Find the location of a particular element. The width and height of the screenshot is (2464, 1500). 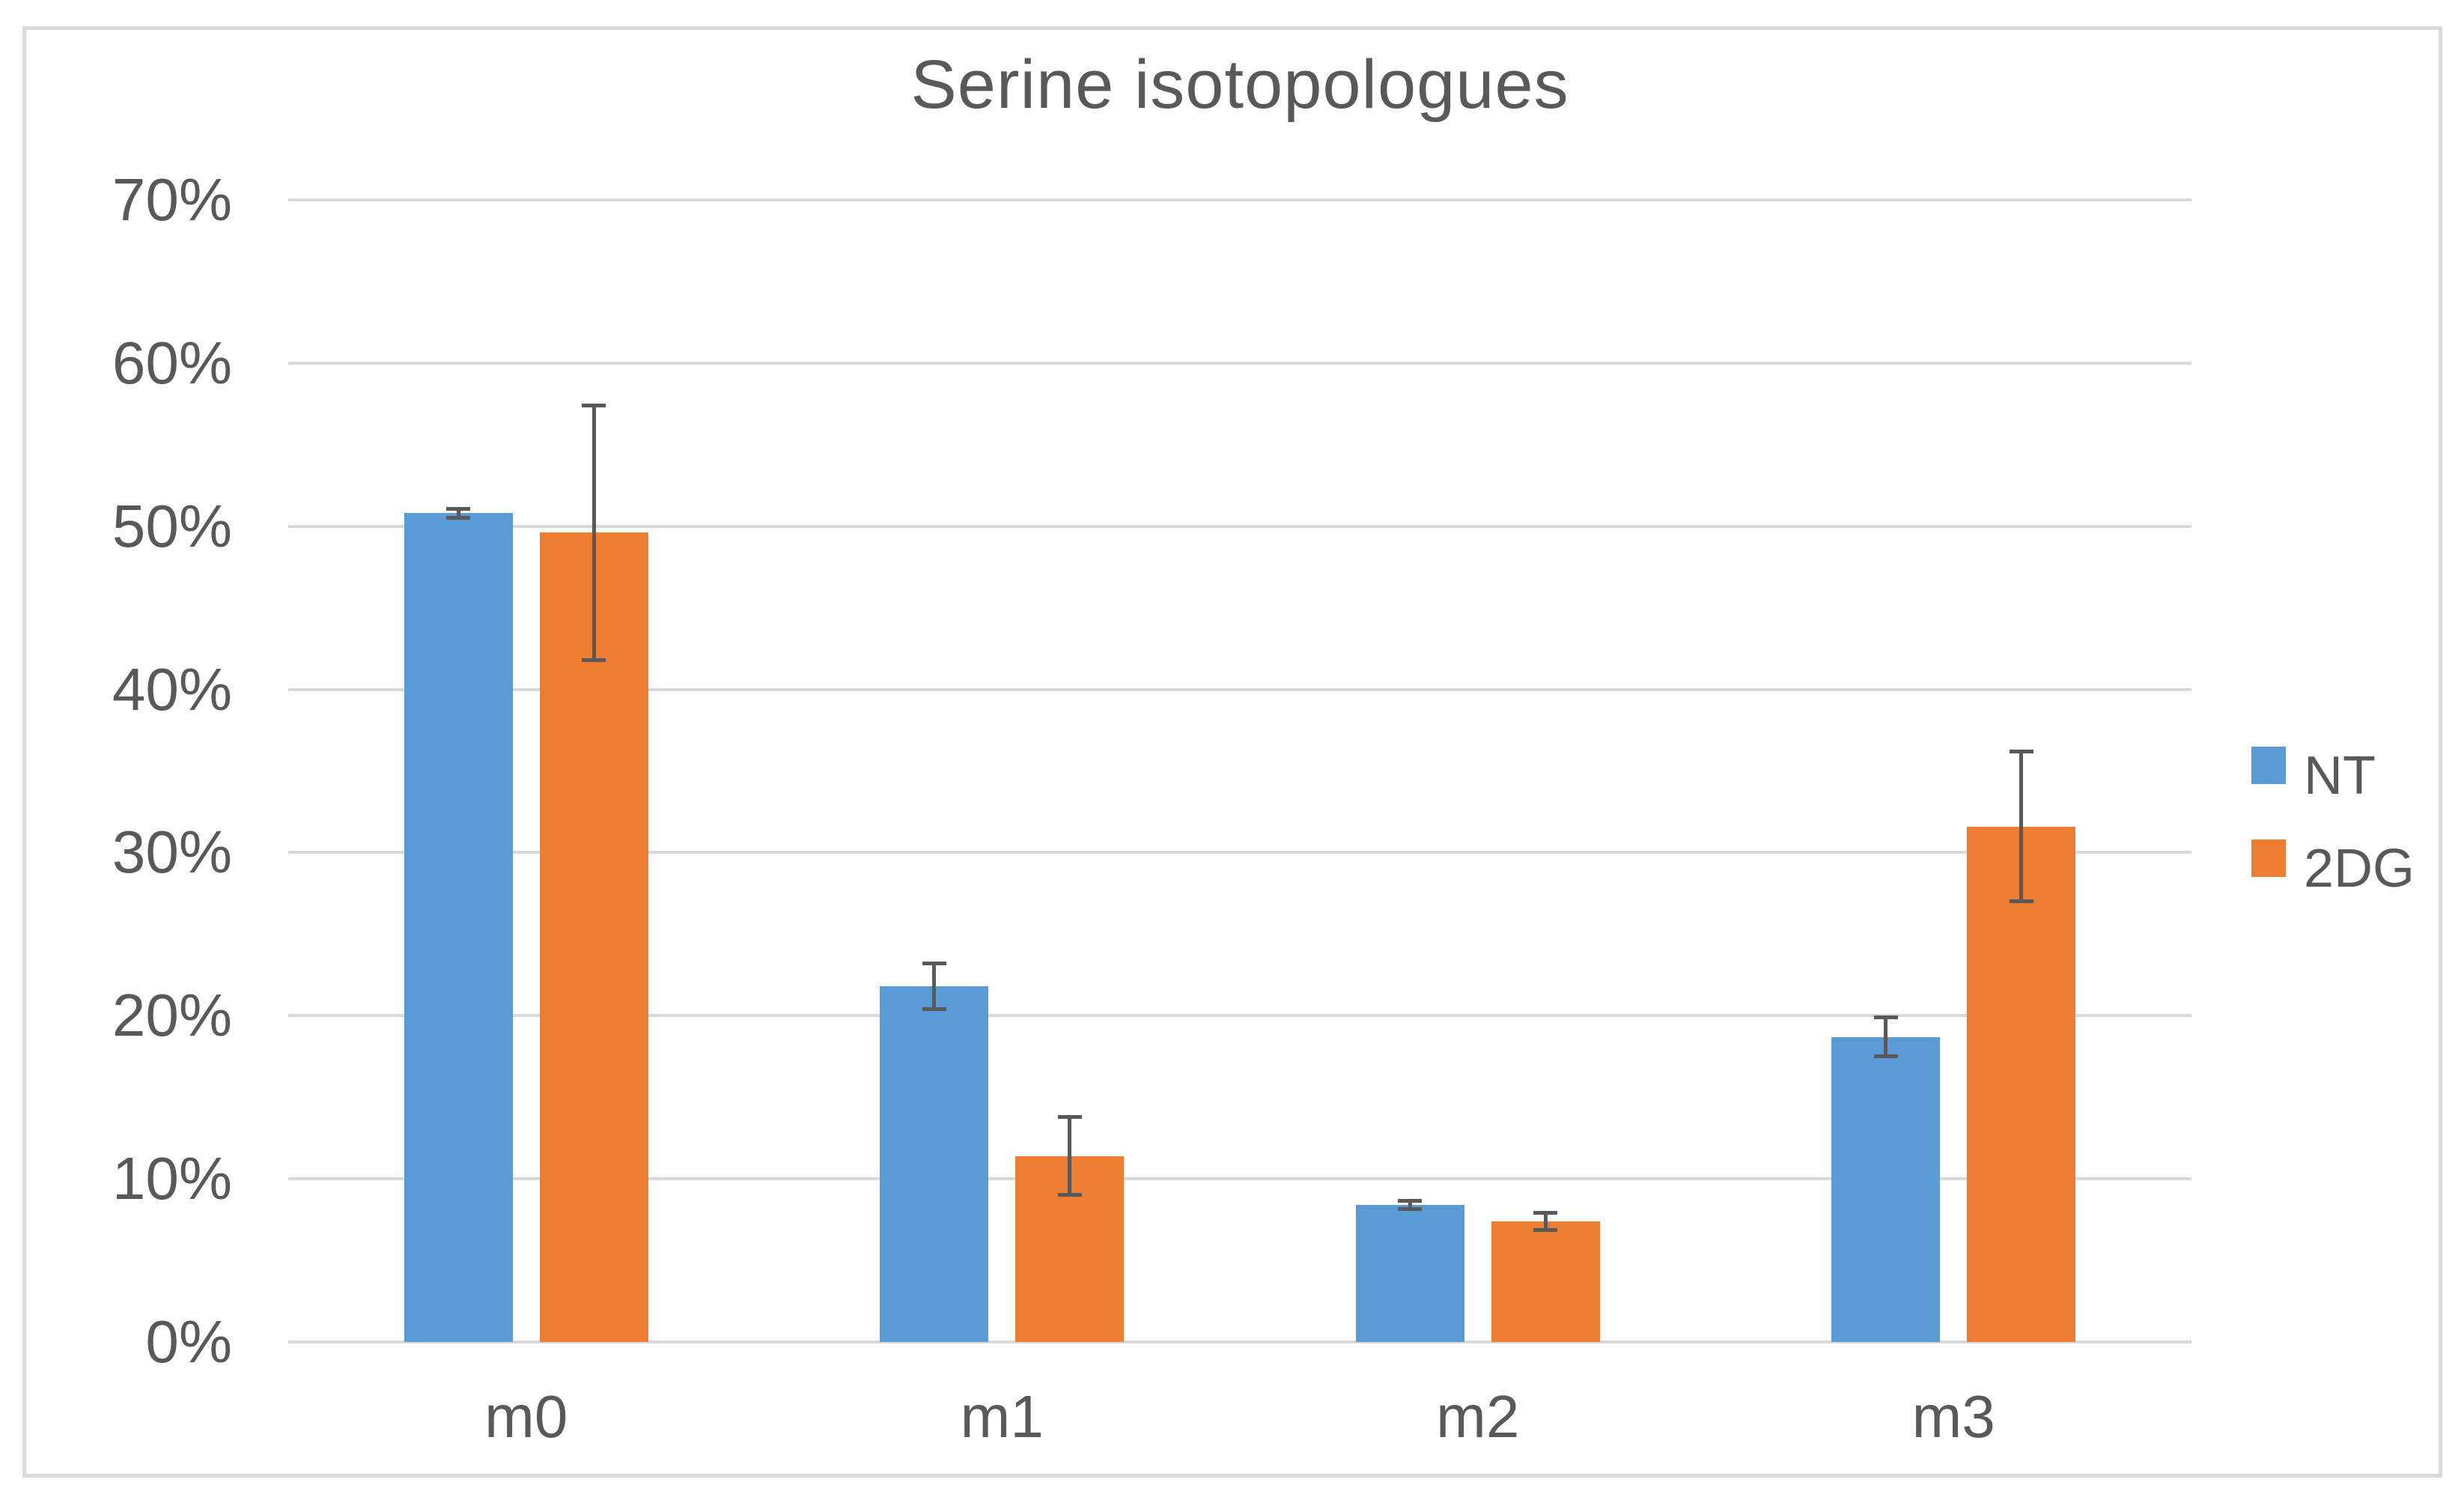

y-tick-label: 50% is located at coordinates (172, 525).